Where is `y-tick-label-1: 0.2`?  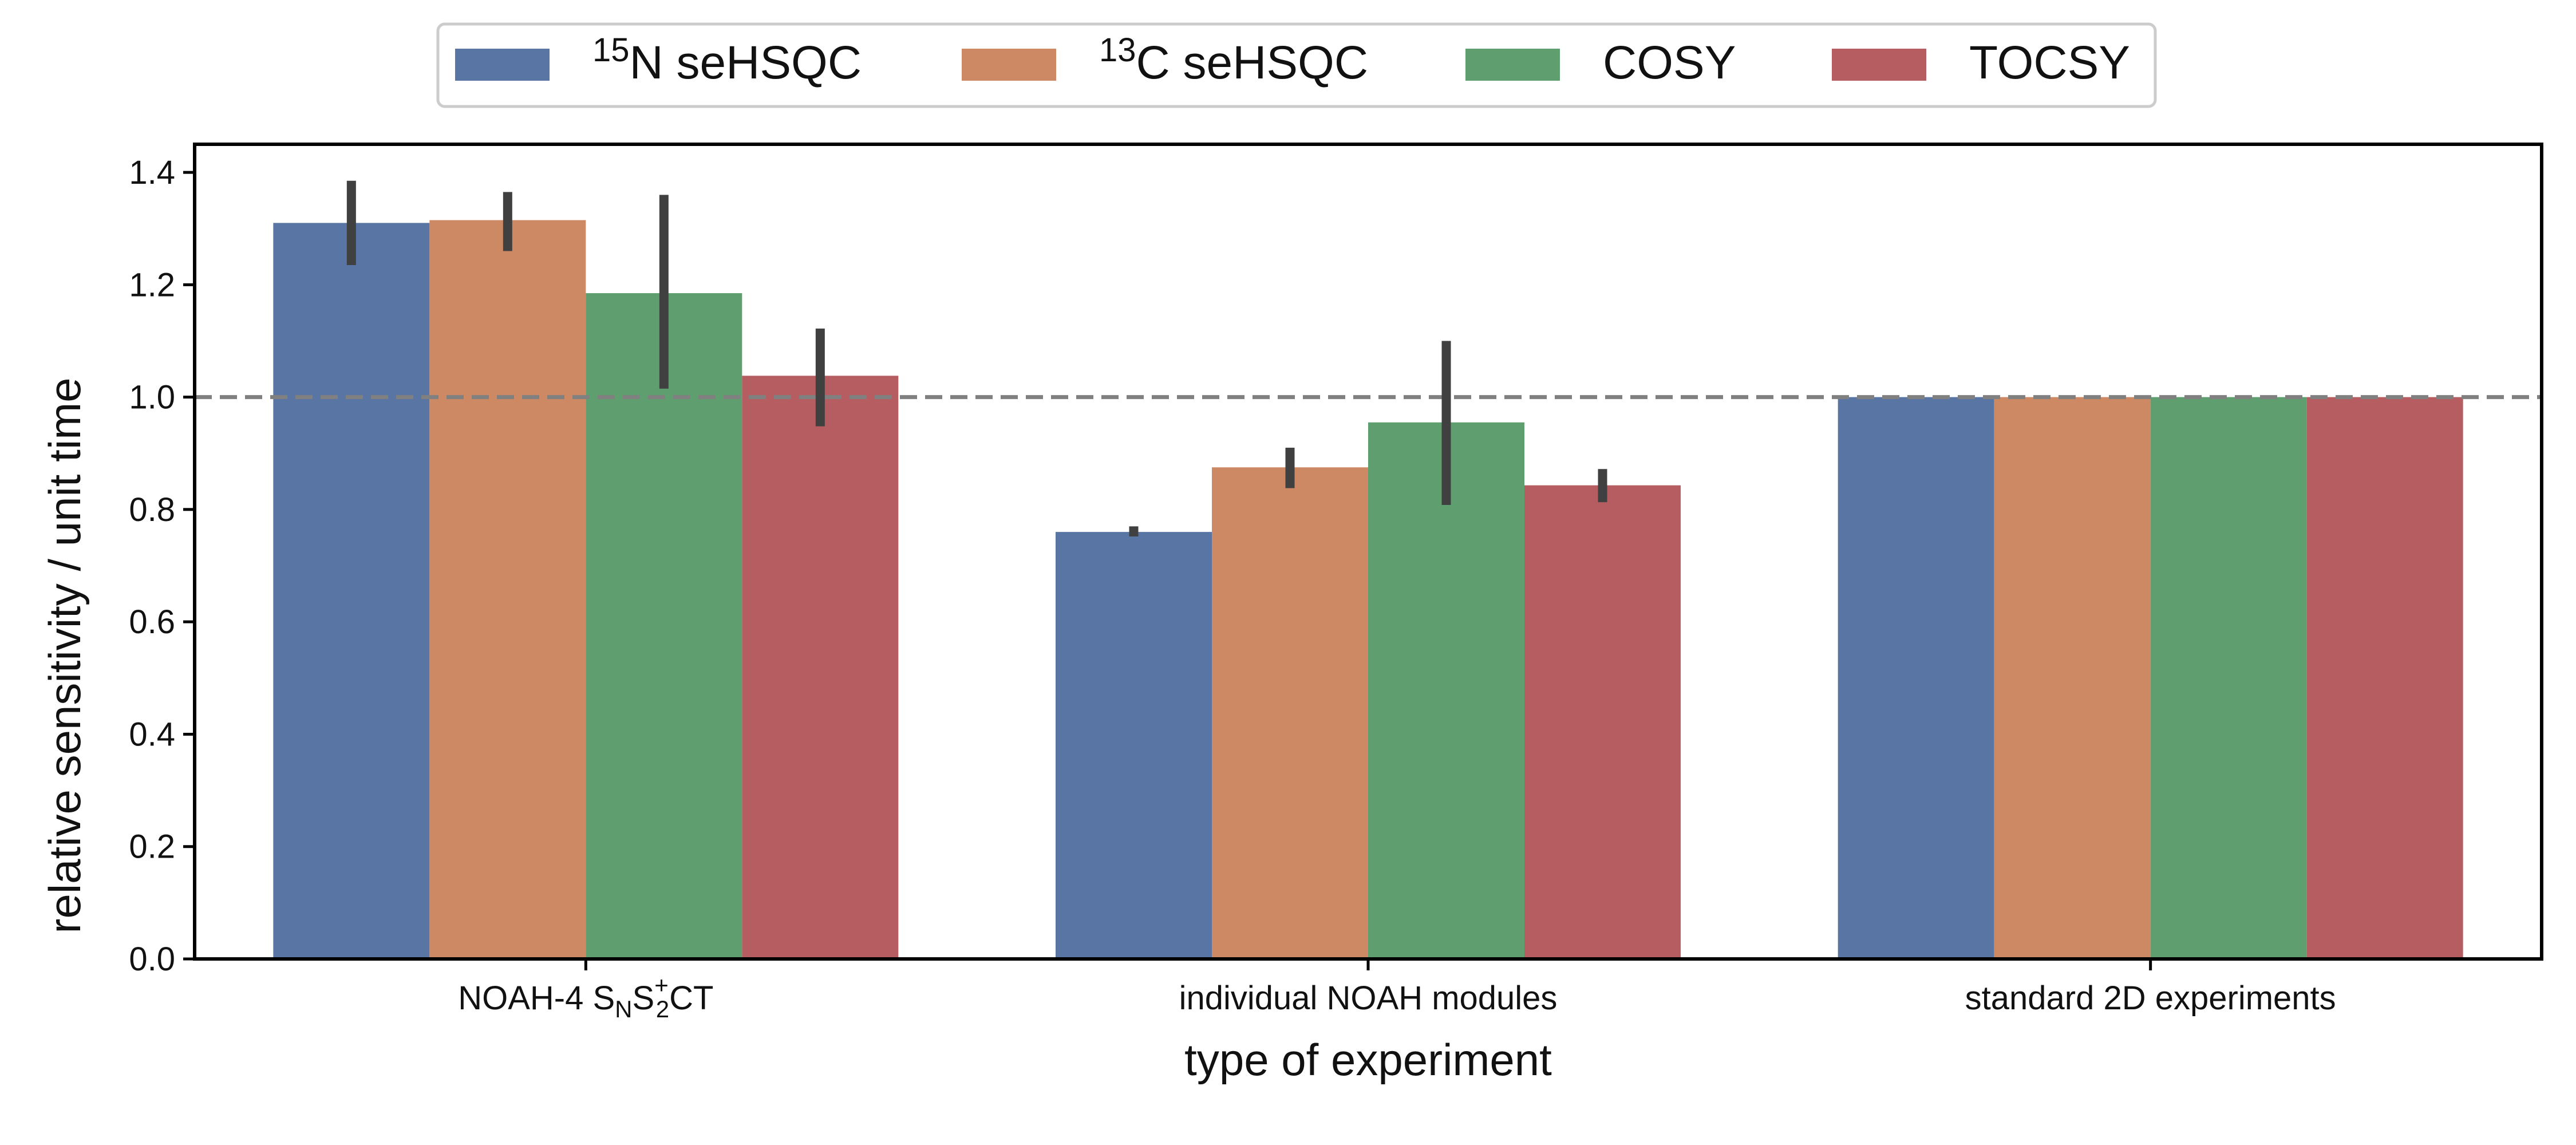
y-tick-label-1: 0.2 is located at coordinates (152, 847).